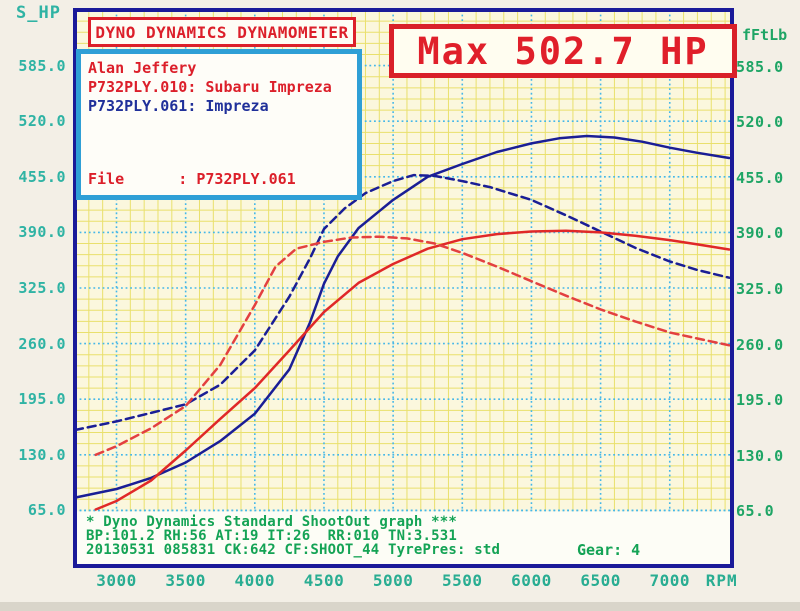 This screenshot has height=611, width=800. I want to click on y-axis-left-tick: 585.0, so click(42, 65).